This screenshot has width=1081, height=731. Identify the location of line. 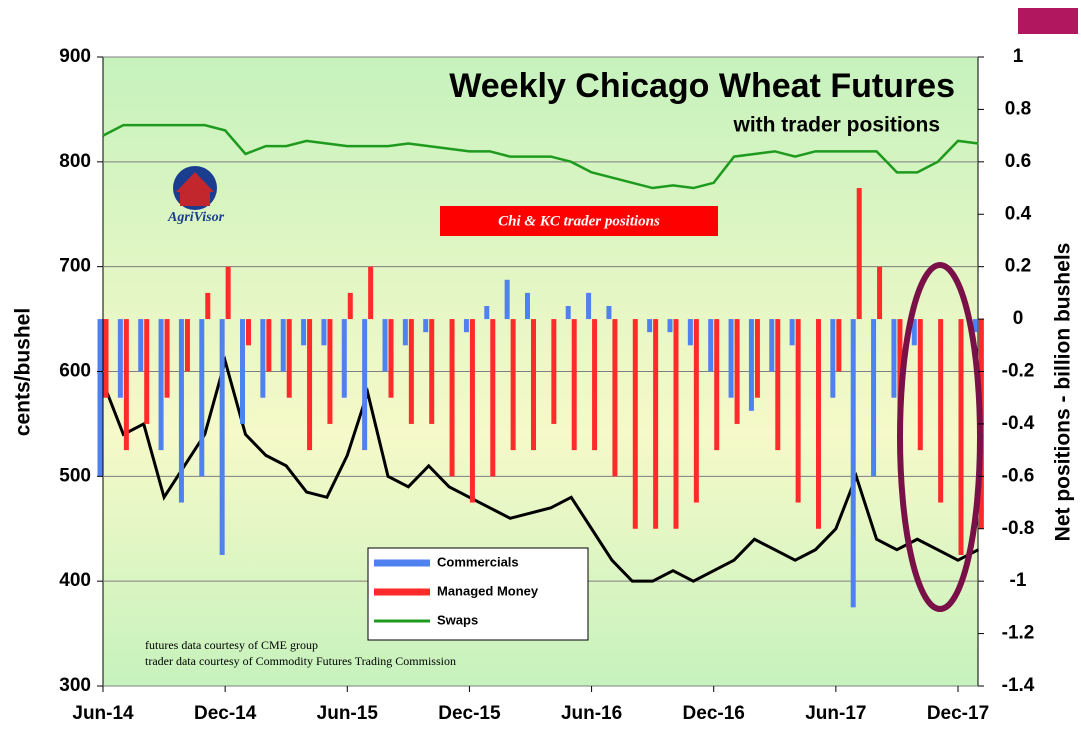
(540, 156).